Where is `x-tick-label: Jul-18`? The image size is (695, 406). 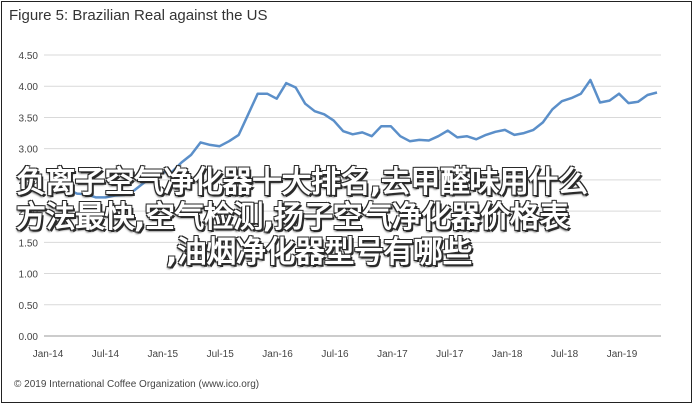
x-tick-label: Jul-18 is located at coordinates (565, 354).